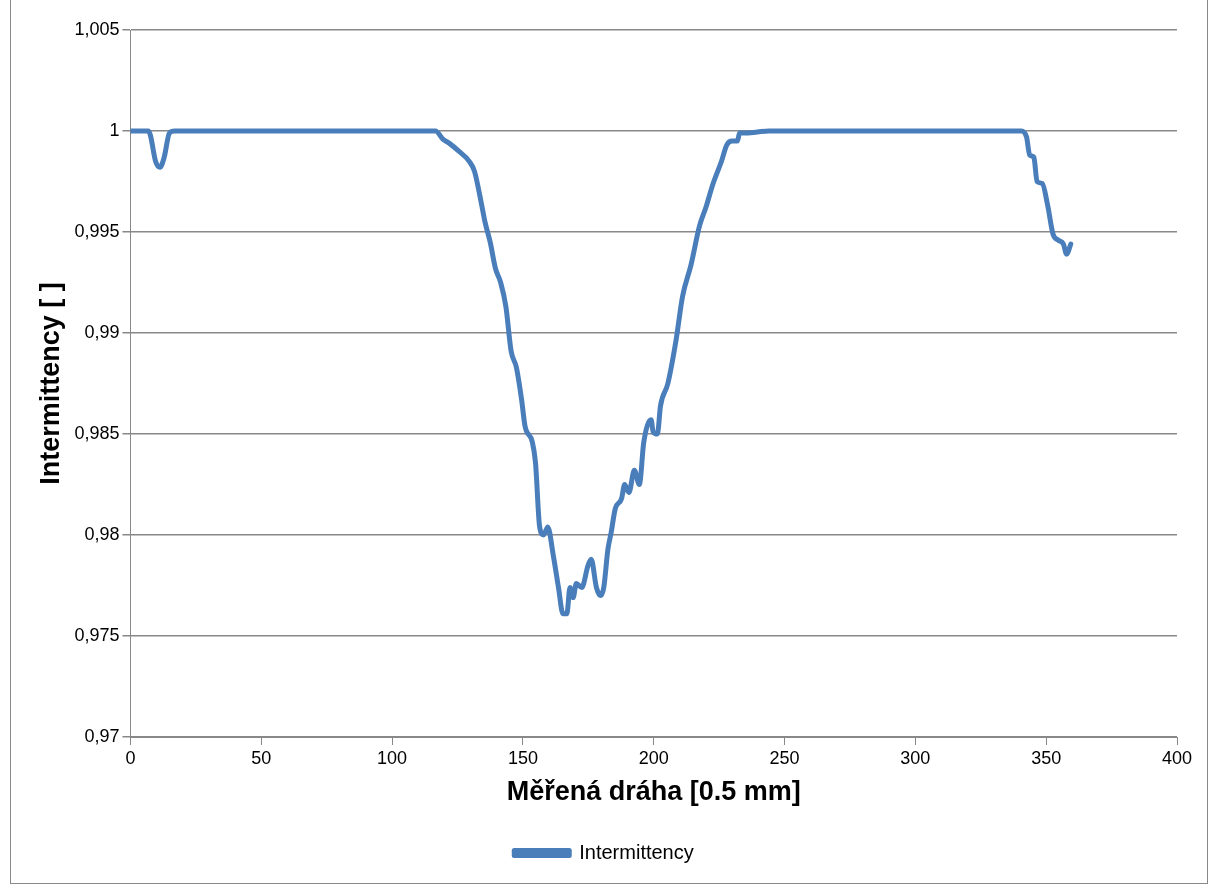 Image resolution: width=1208 pixels, height=885 pixels. Describe the element at coordinates (522, 757) in the screenshot. I see `x-tick-label: 150` at that location.